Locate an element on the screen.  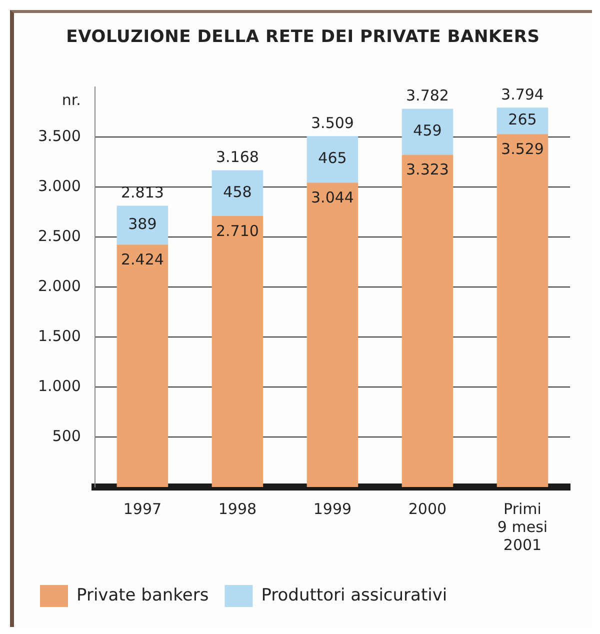
y-tick-label: 1.500 is located at coordinates (59, 335).